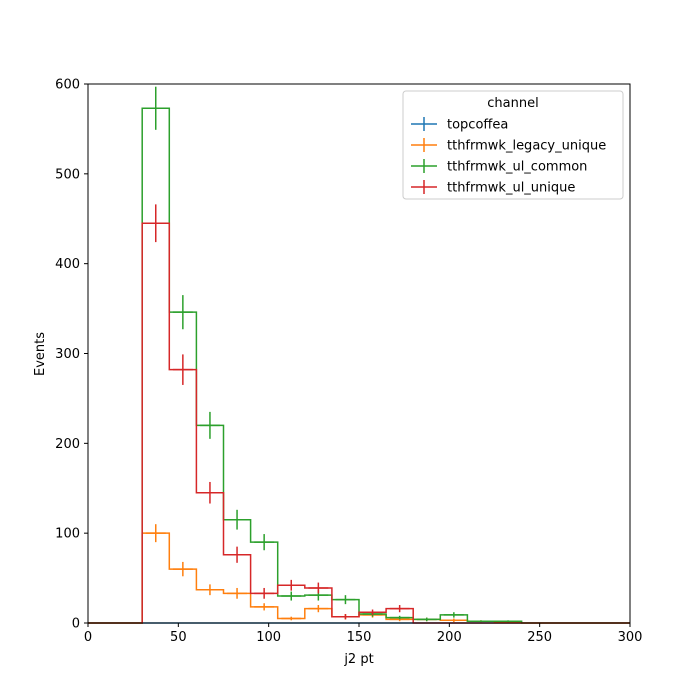 The image size is (700, 700). Describe the element at coordinates (630, 637) in the screenshot. I see `x-tick-label: 300` at that location.